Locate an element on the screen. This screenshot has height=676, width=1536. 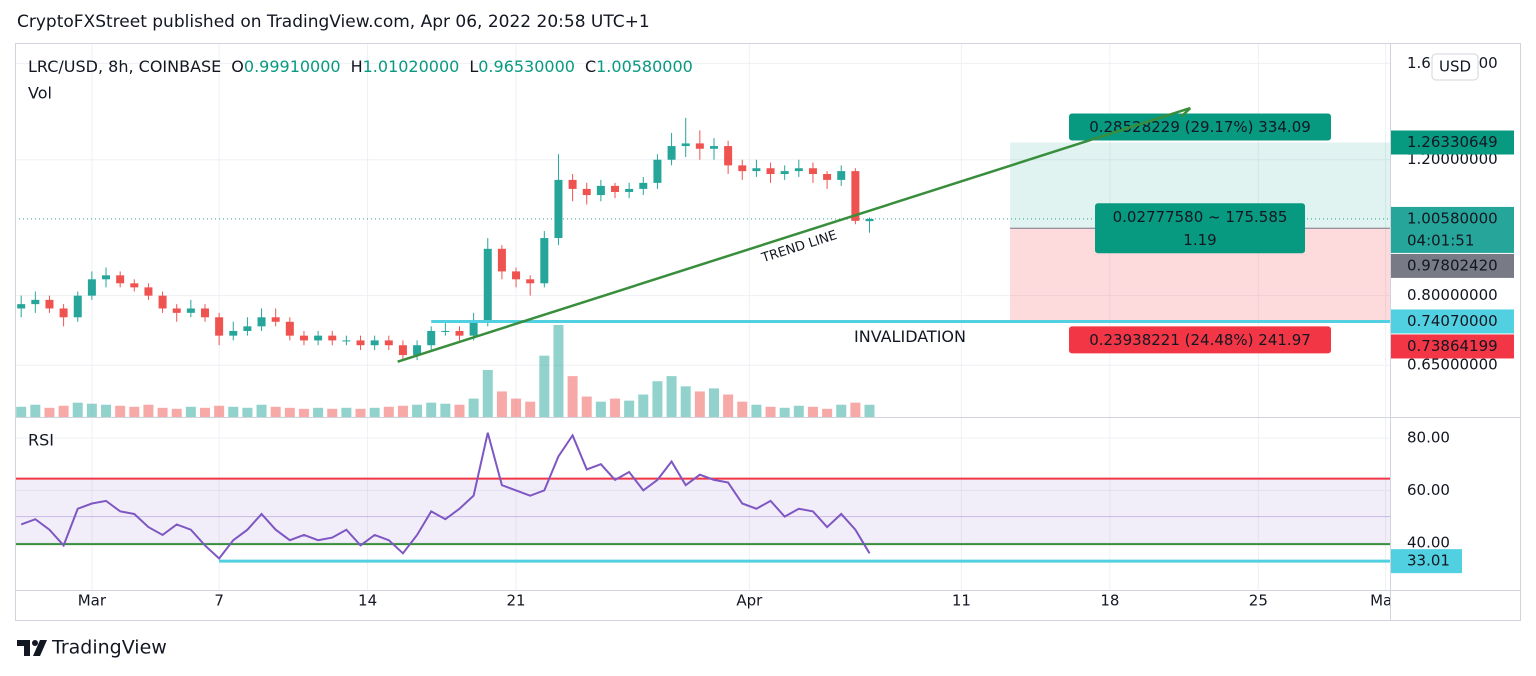
ohlc-key: O is located at coordinates (237, 66).